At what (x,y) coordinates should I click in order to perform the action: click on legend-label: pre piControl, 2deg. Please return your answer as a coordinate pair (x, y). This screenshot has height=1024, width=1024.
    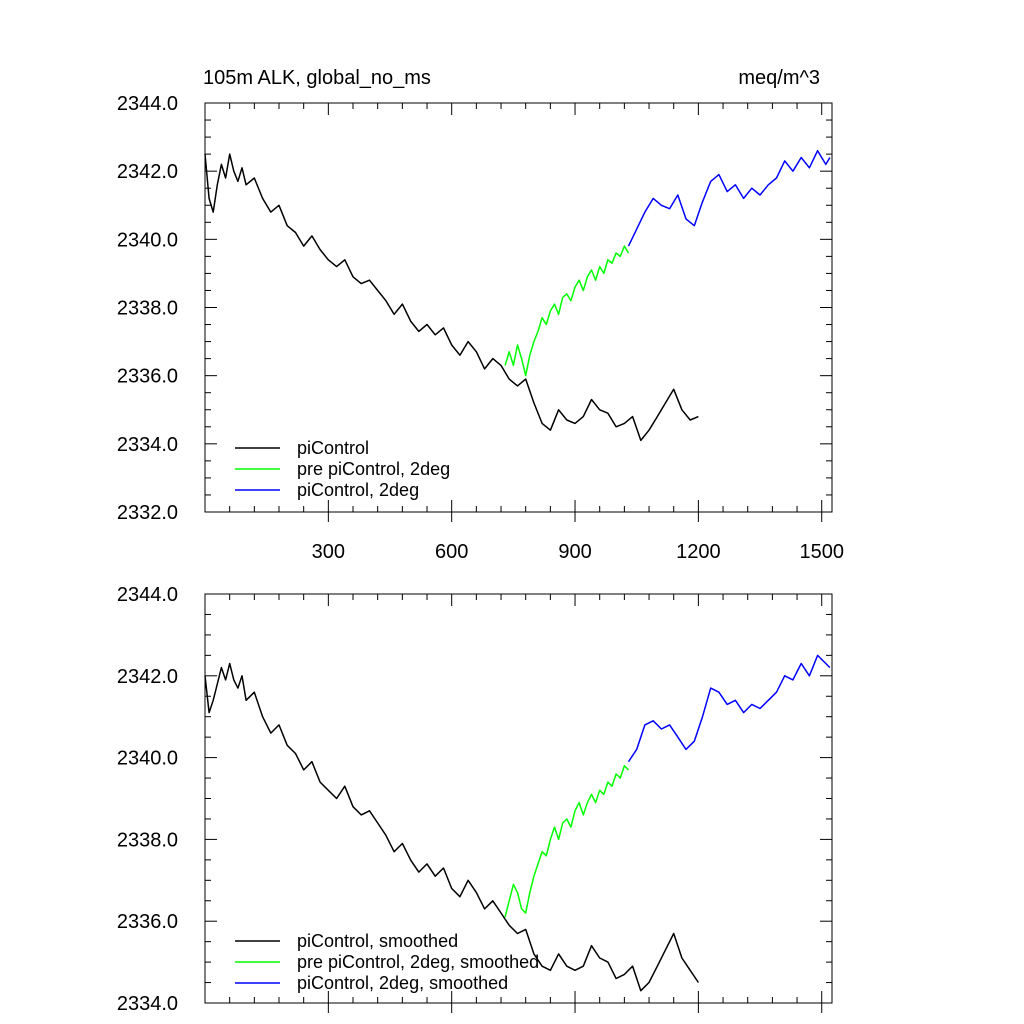
    Looking at the image, I should click on (373, 469).